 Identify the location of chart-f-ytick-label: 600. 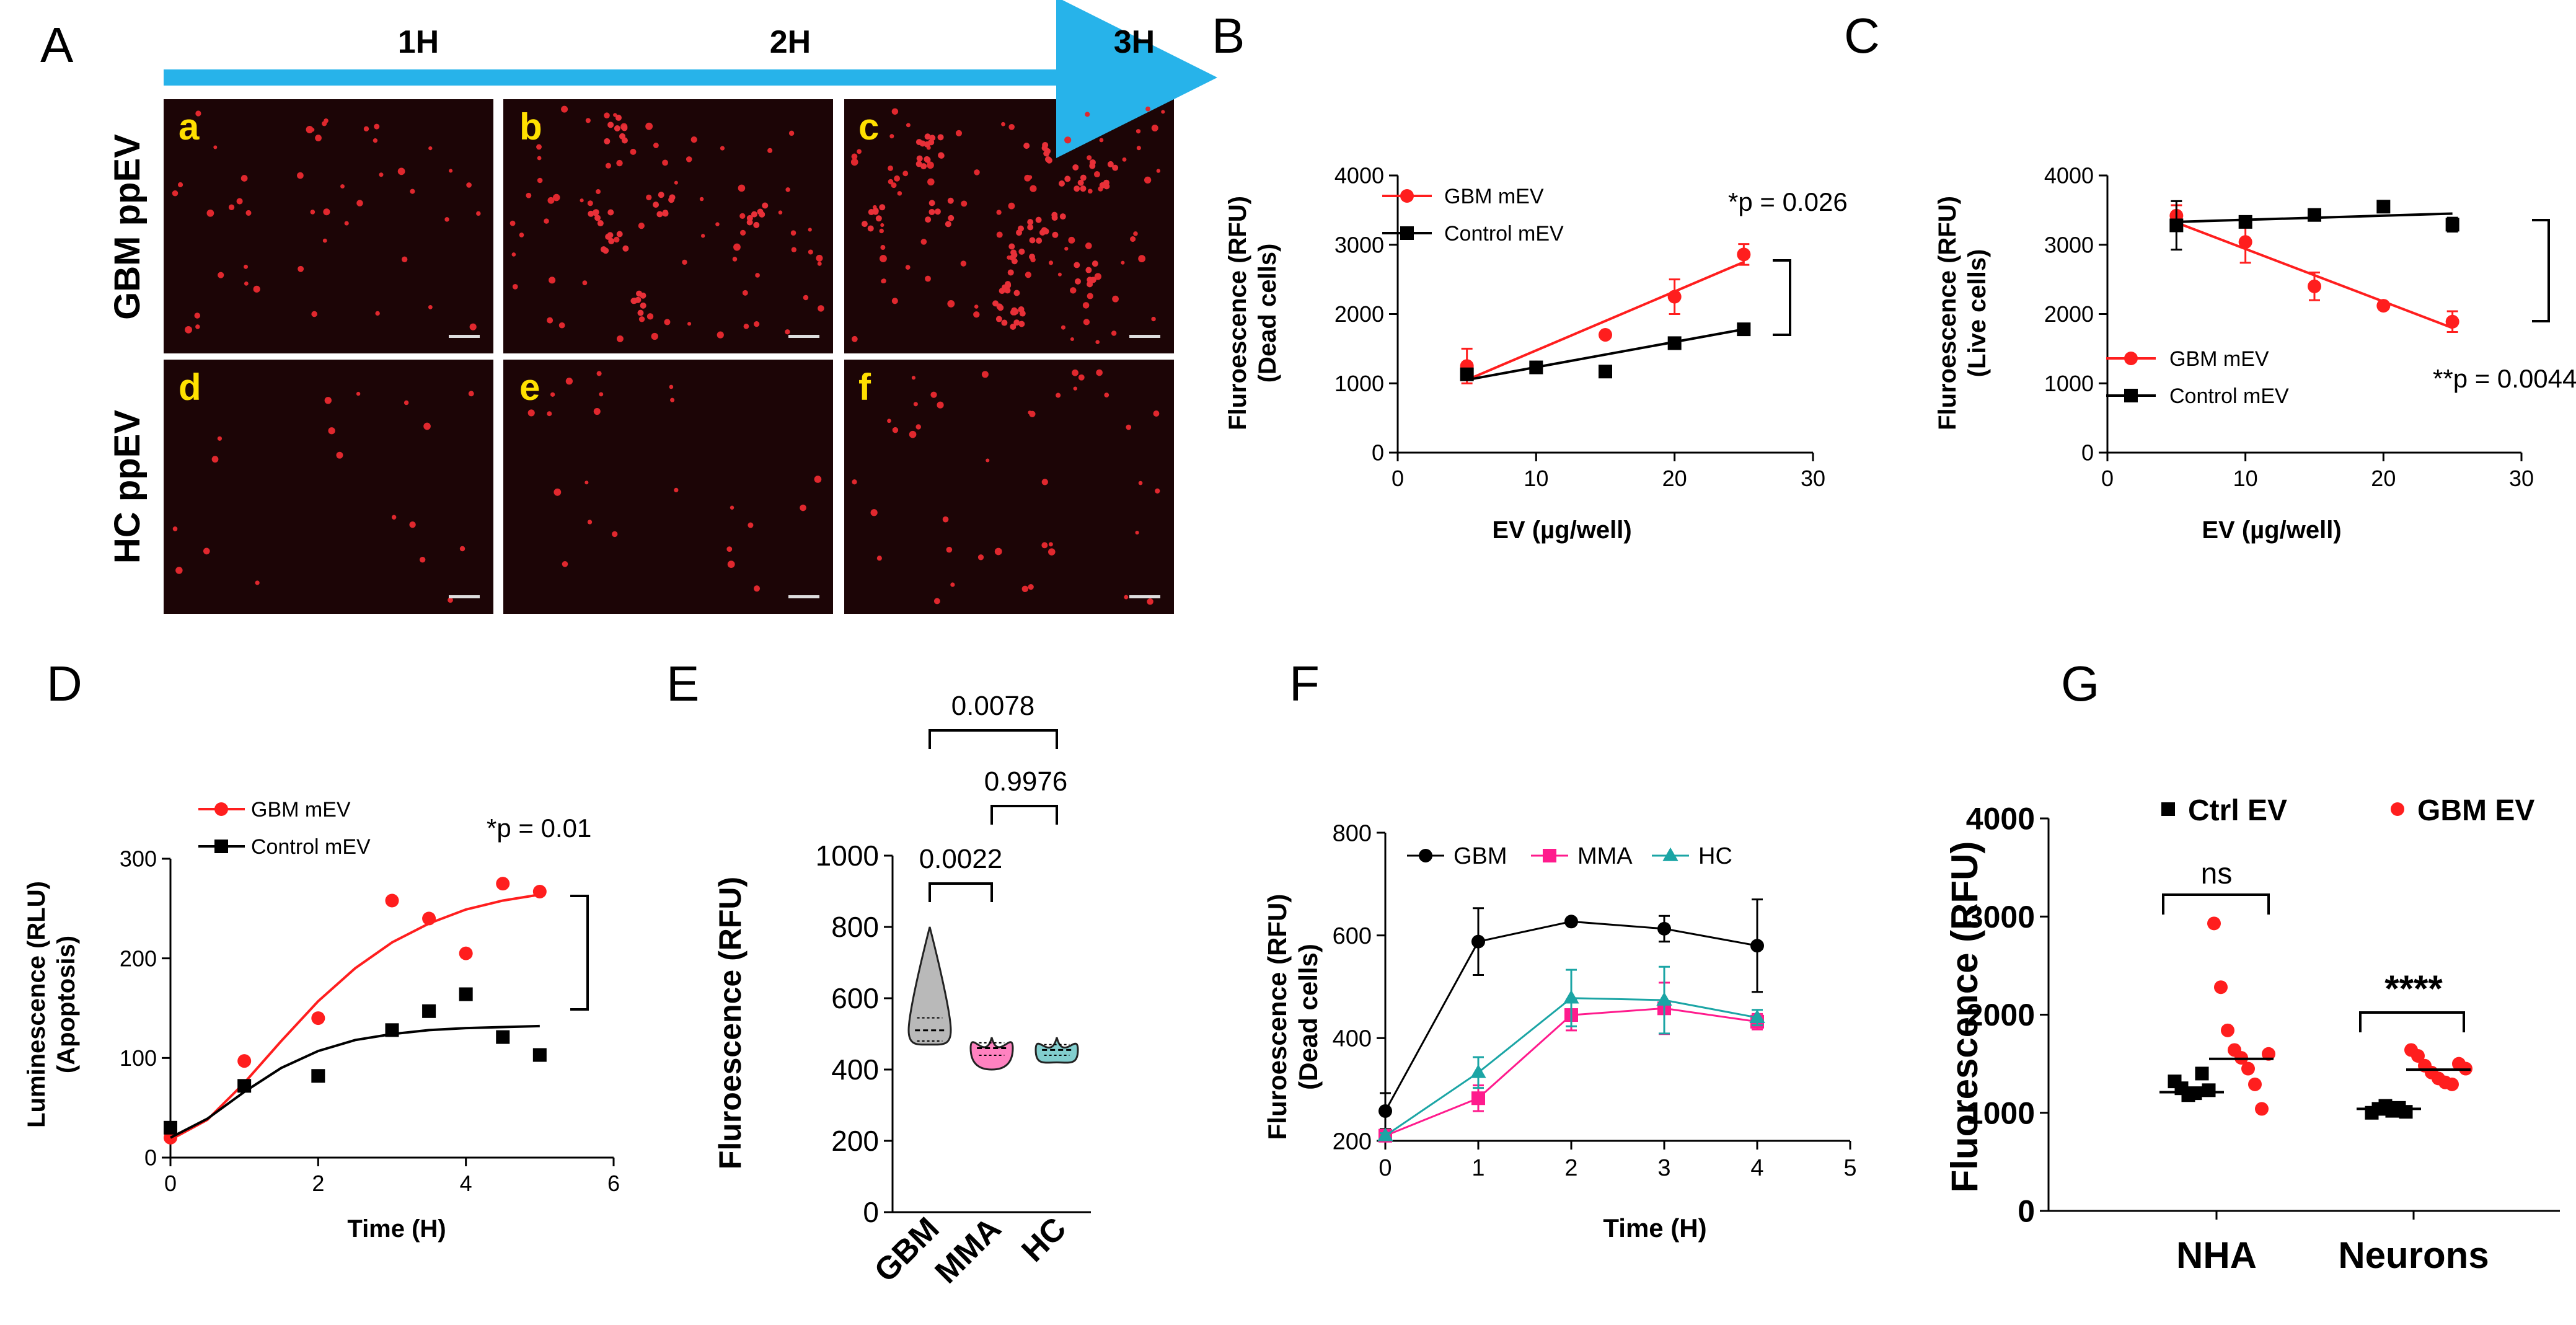
(1352, 936).